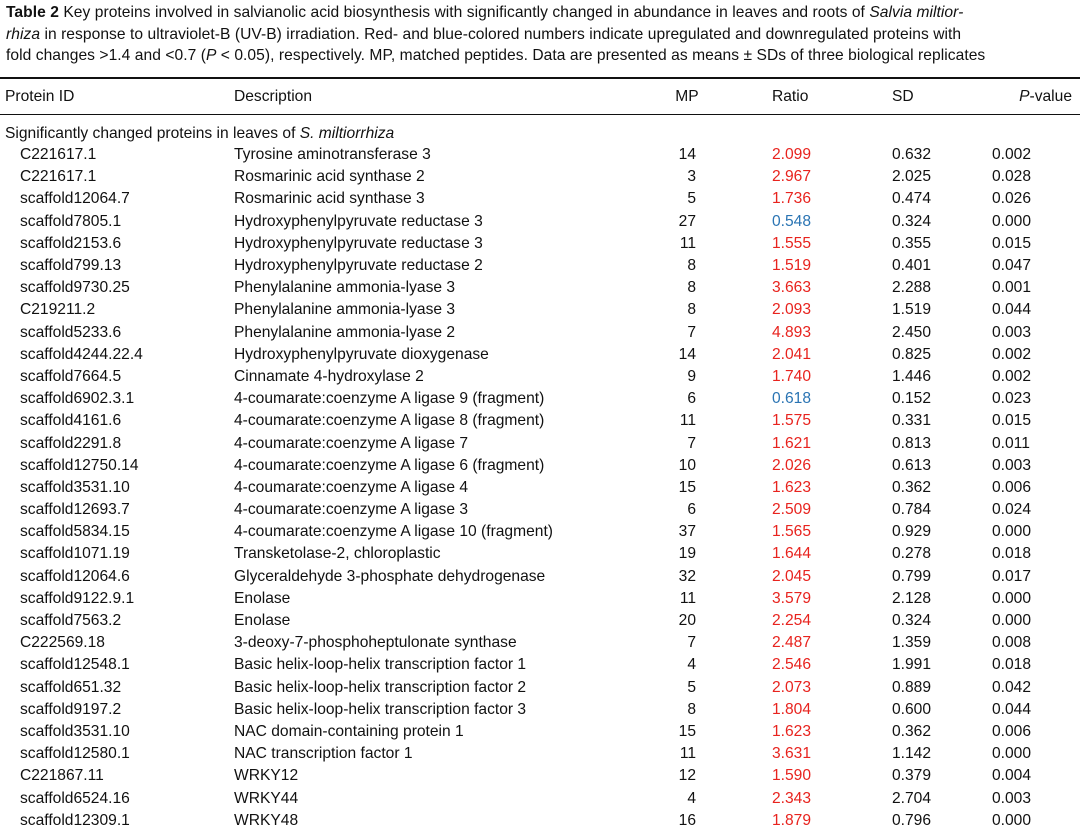 This screenshot has height=838, width=1080. What do you see at coordinates (262, 621) in the screenshot?
I see `description-cell: Enolase` at bounding box center [262, 621].